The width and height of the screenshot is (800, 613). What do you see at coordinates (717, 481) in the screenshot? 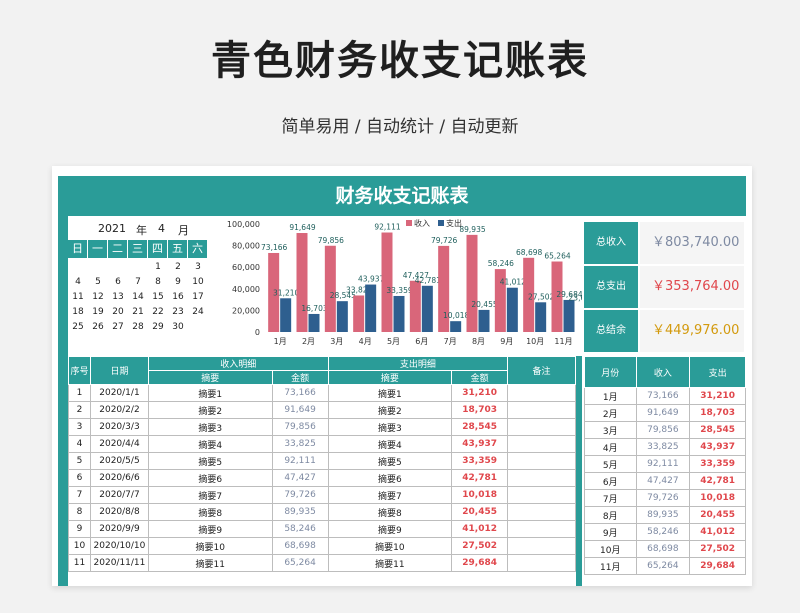
I see `cell-month-expense: 42,781` at bounding box center [717, 481].